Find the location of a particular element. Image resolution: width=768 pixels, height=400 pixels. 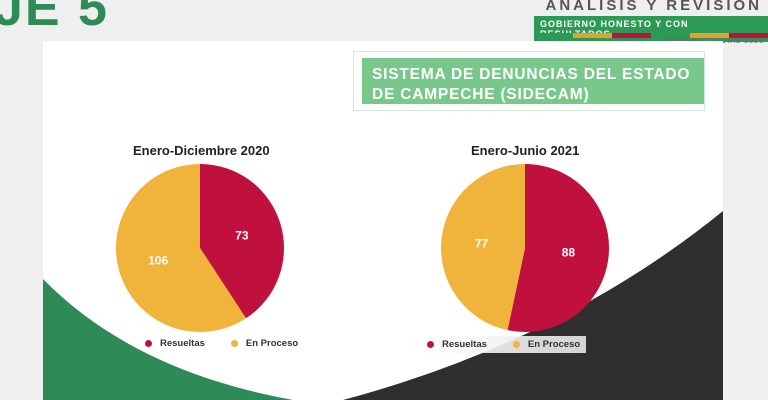

pie-data-label-en-proceso: 106 is located at coordinates (158, 260).